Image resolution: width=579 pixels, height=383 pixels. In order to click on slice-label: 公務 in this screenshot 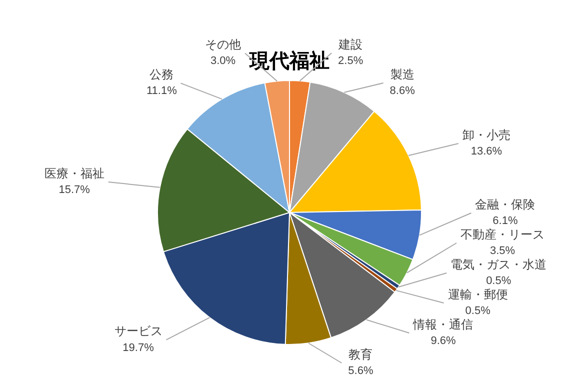, I will do `click(162, 75)`.